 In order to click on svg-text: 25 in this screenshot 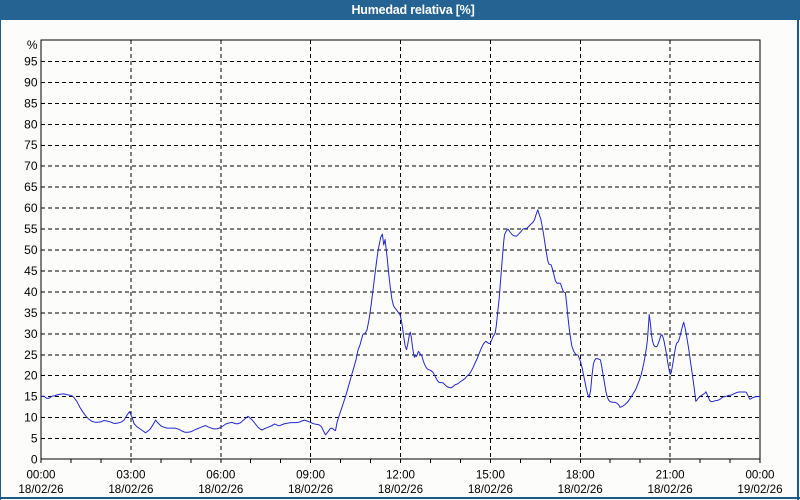, I will do `click(31, 355)`.